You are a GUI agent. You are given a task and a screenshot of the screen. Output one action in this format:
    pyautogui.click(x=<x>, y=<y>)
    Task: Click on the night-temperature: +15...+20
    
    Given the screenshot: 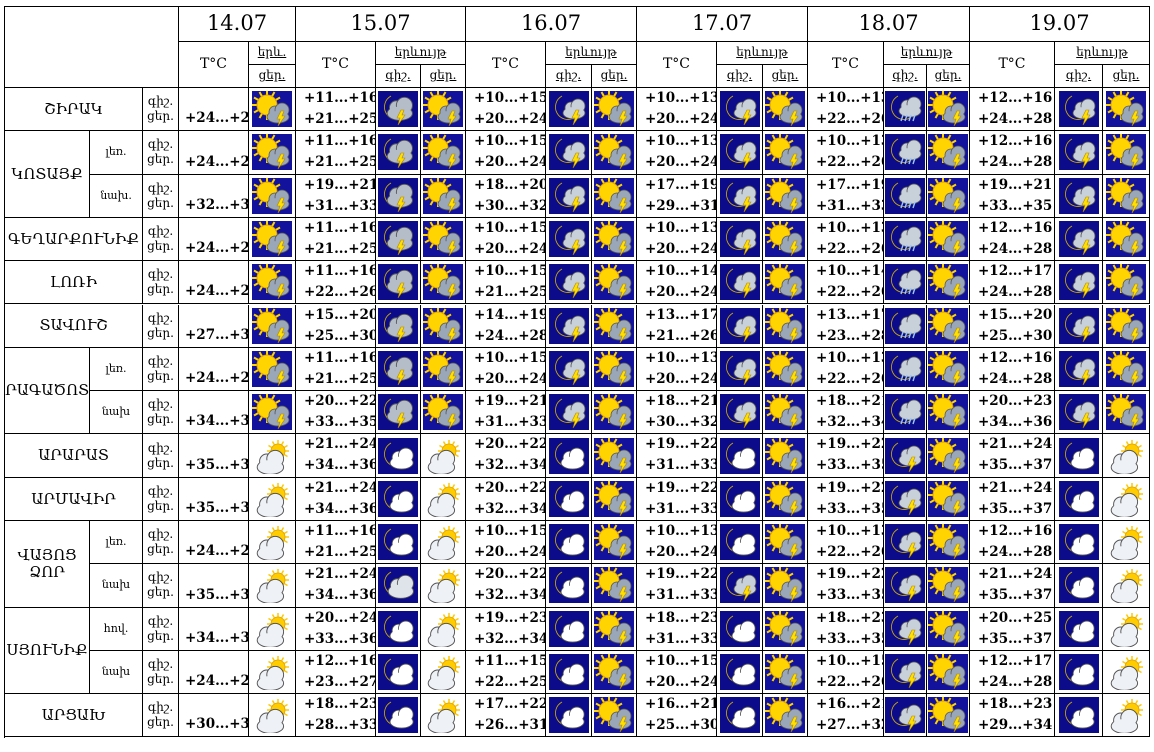 What is the action you would take?
    pyautogui.click(x=340, y=314)
    